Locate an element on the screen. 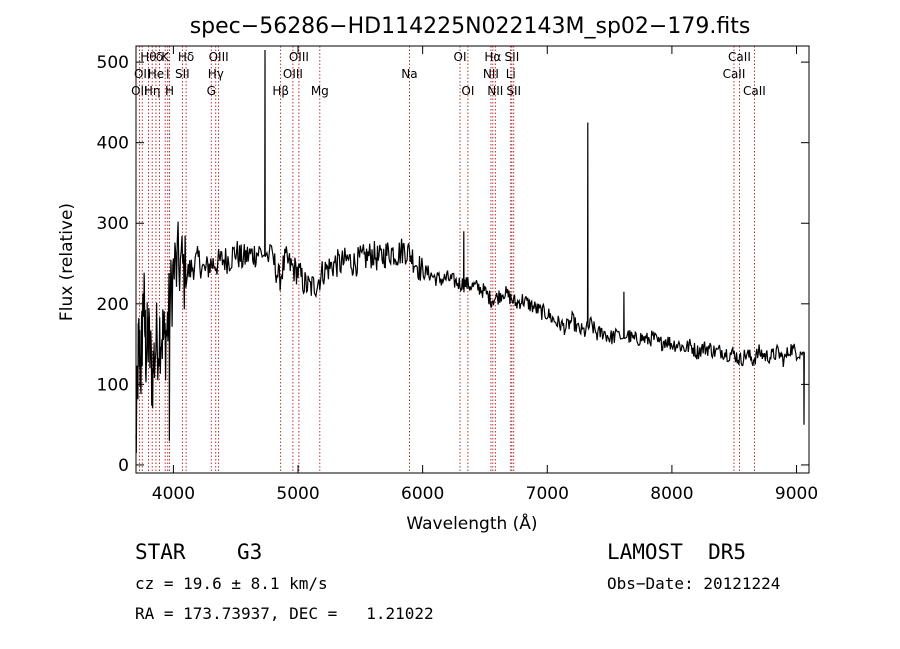 Image resolution: width=900 pixels, height=649 pixels. y-tick-label: 300 is located at coordinates (113, 224).